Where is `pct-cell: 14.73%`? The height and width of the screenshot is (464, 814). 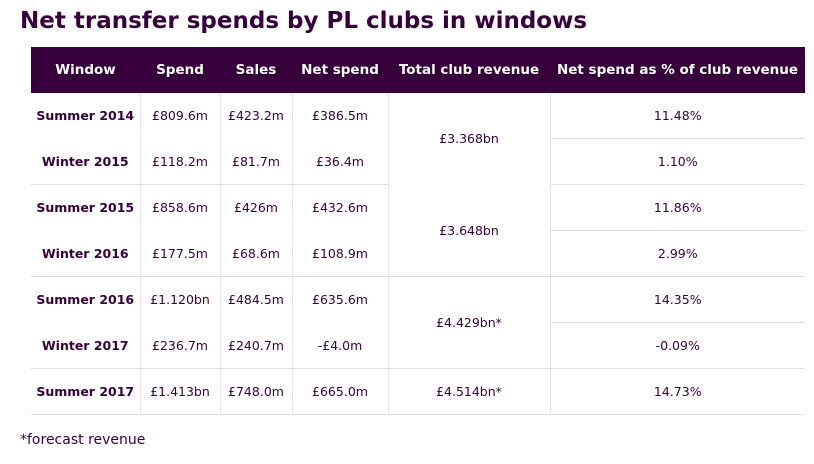
pct-cell: 14.73% is located at coordinates (677, 391).